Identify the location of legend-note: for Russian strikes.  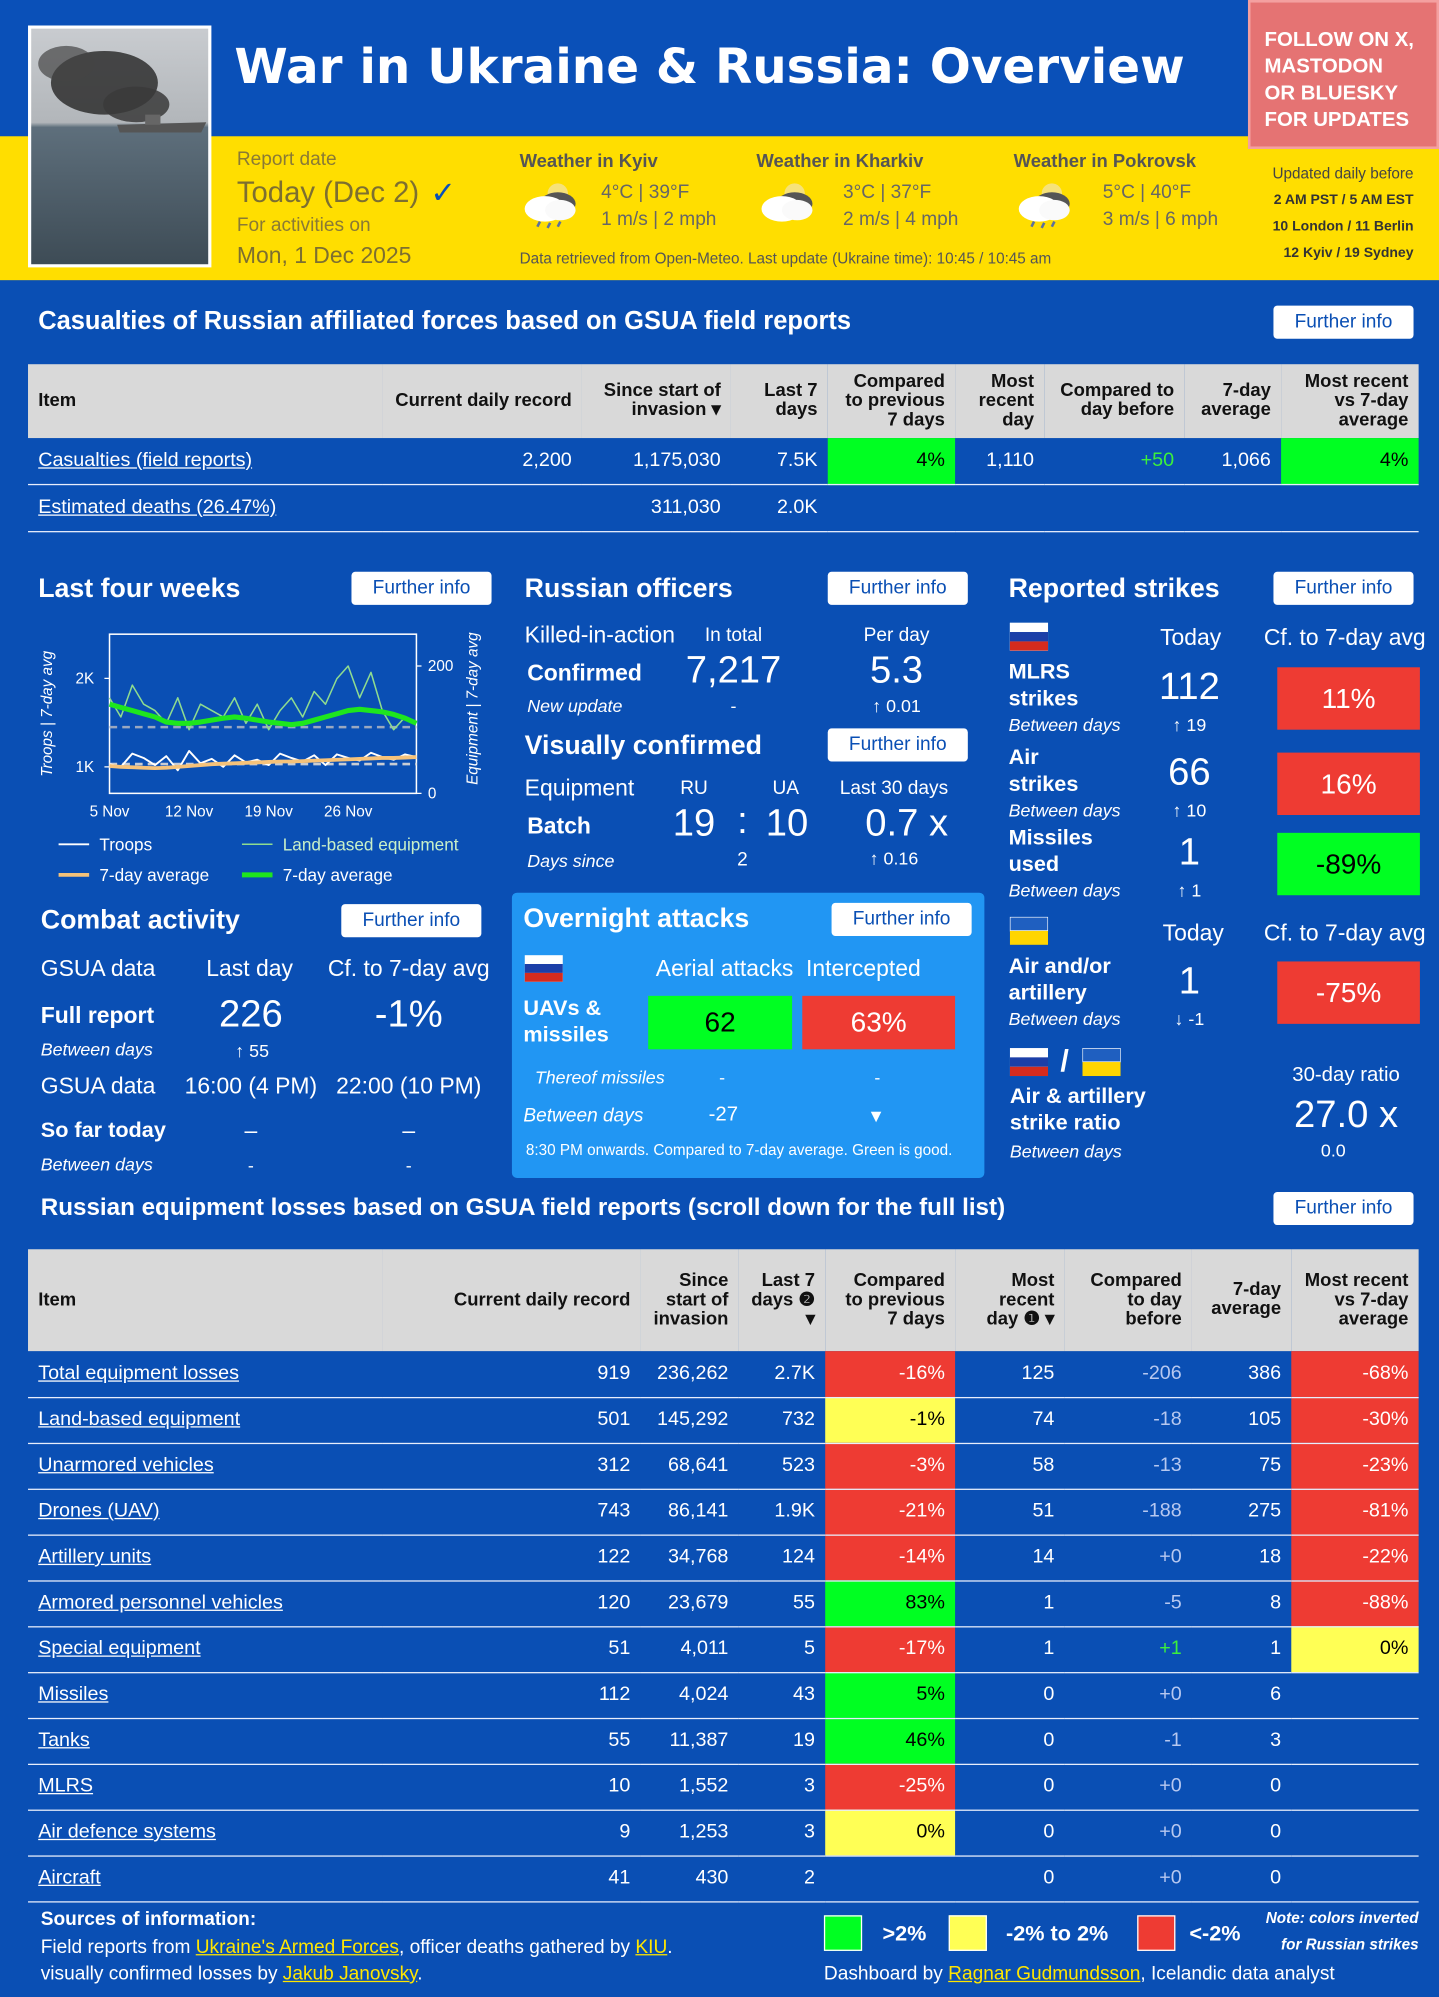
(1350, 1944).